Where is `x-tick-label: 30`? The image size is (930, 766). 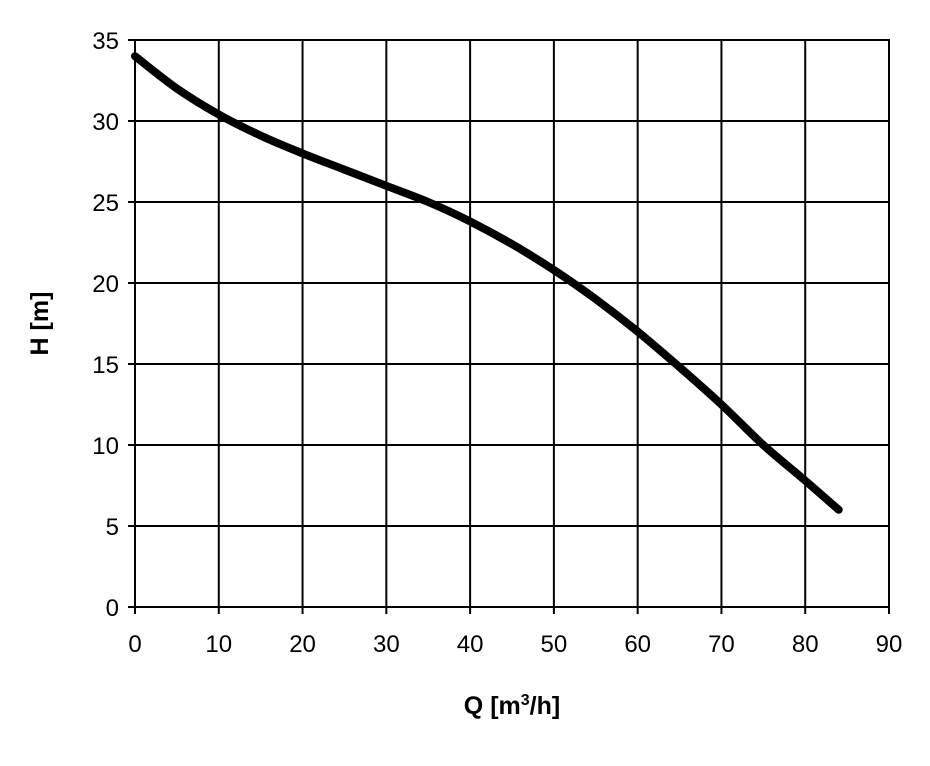 x-tick-label: 30 is located at coordinates (386, 644).